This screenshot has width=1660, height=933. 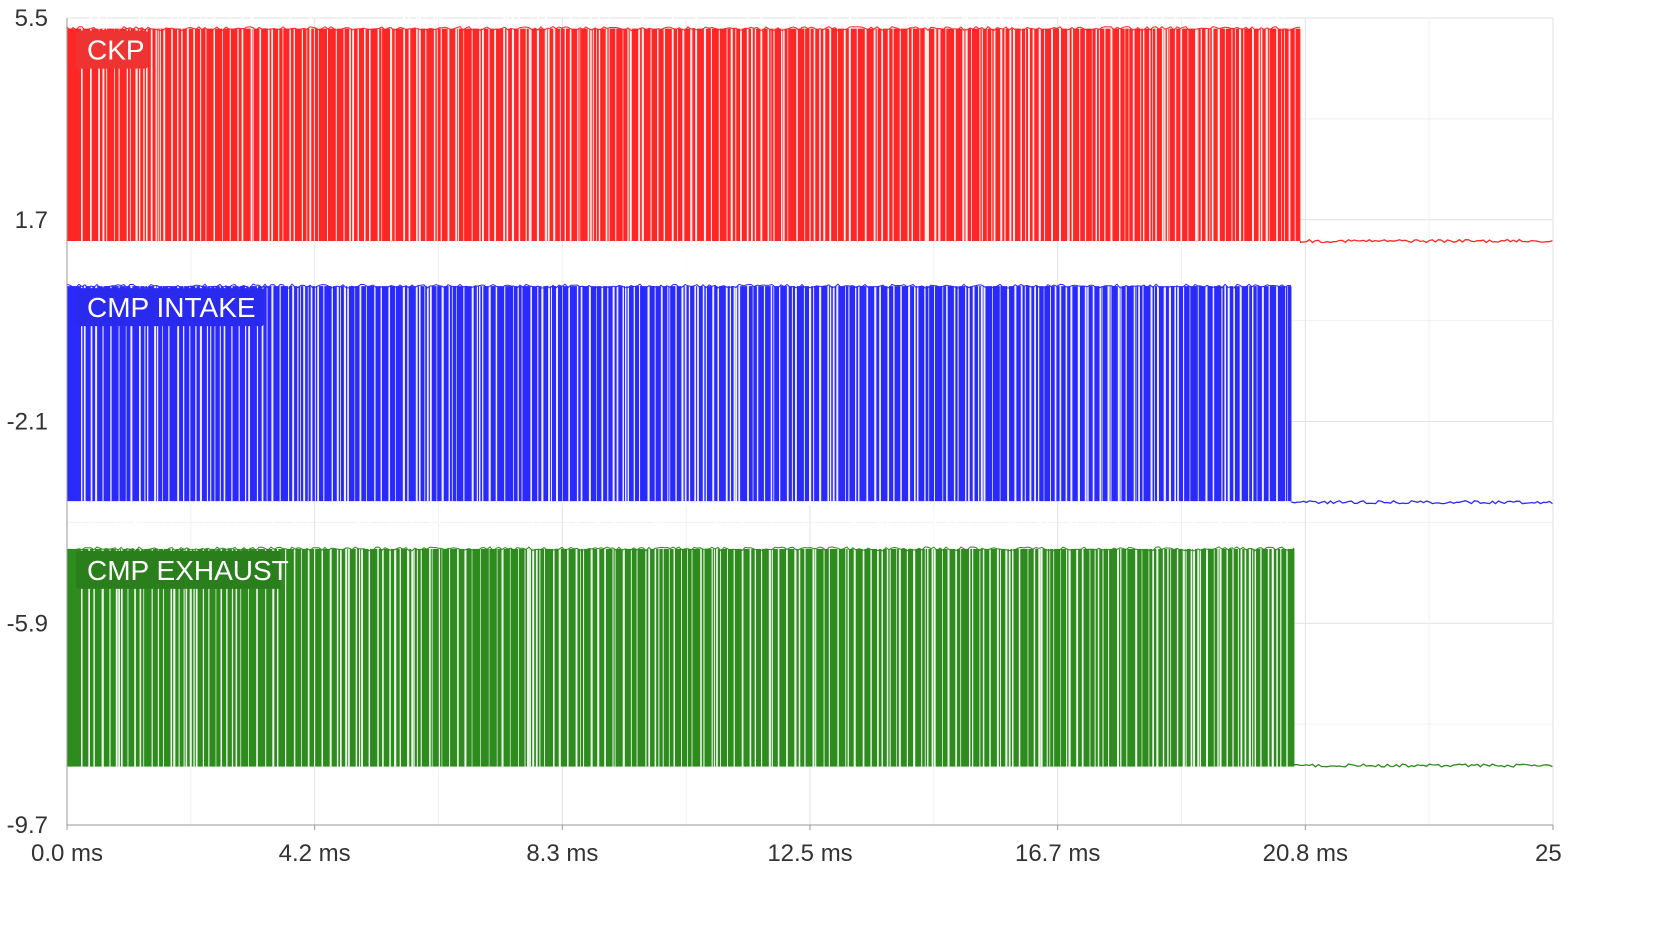 What do you see at coordinates (31, 220) in the screenshot?
I see `y-tick-label: 1.7` at bounding box center [31, 220].